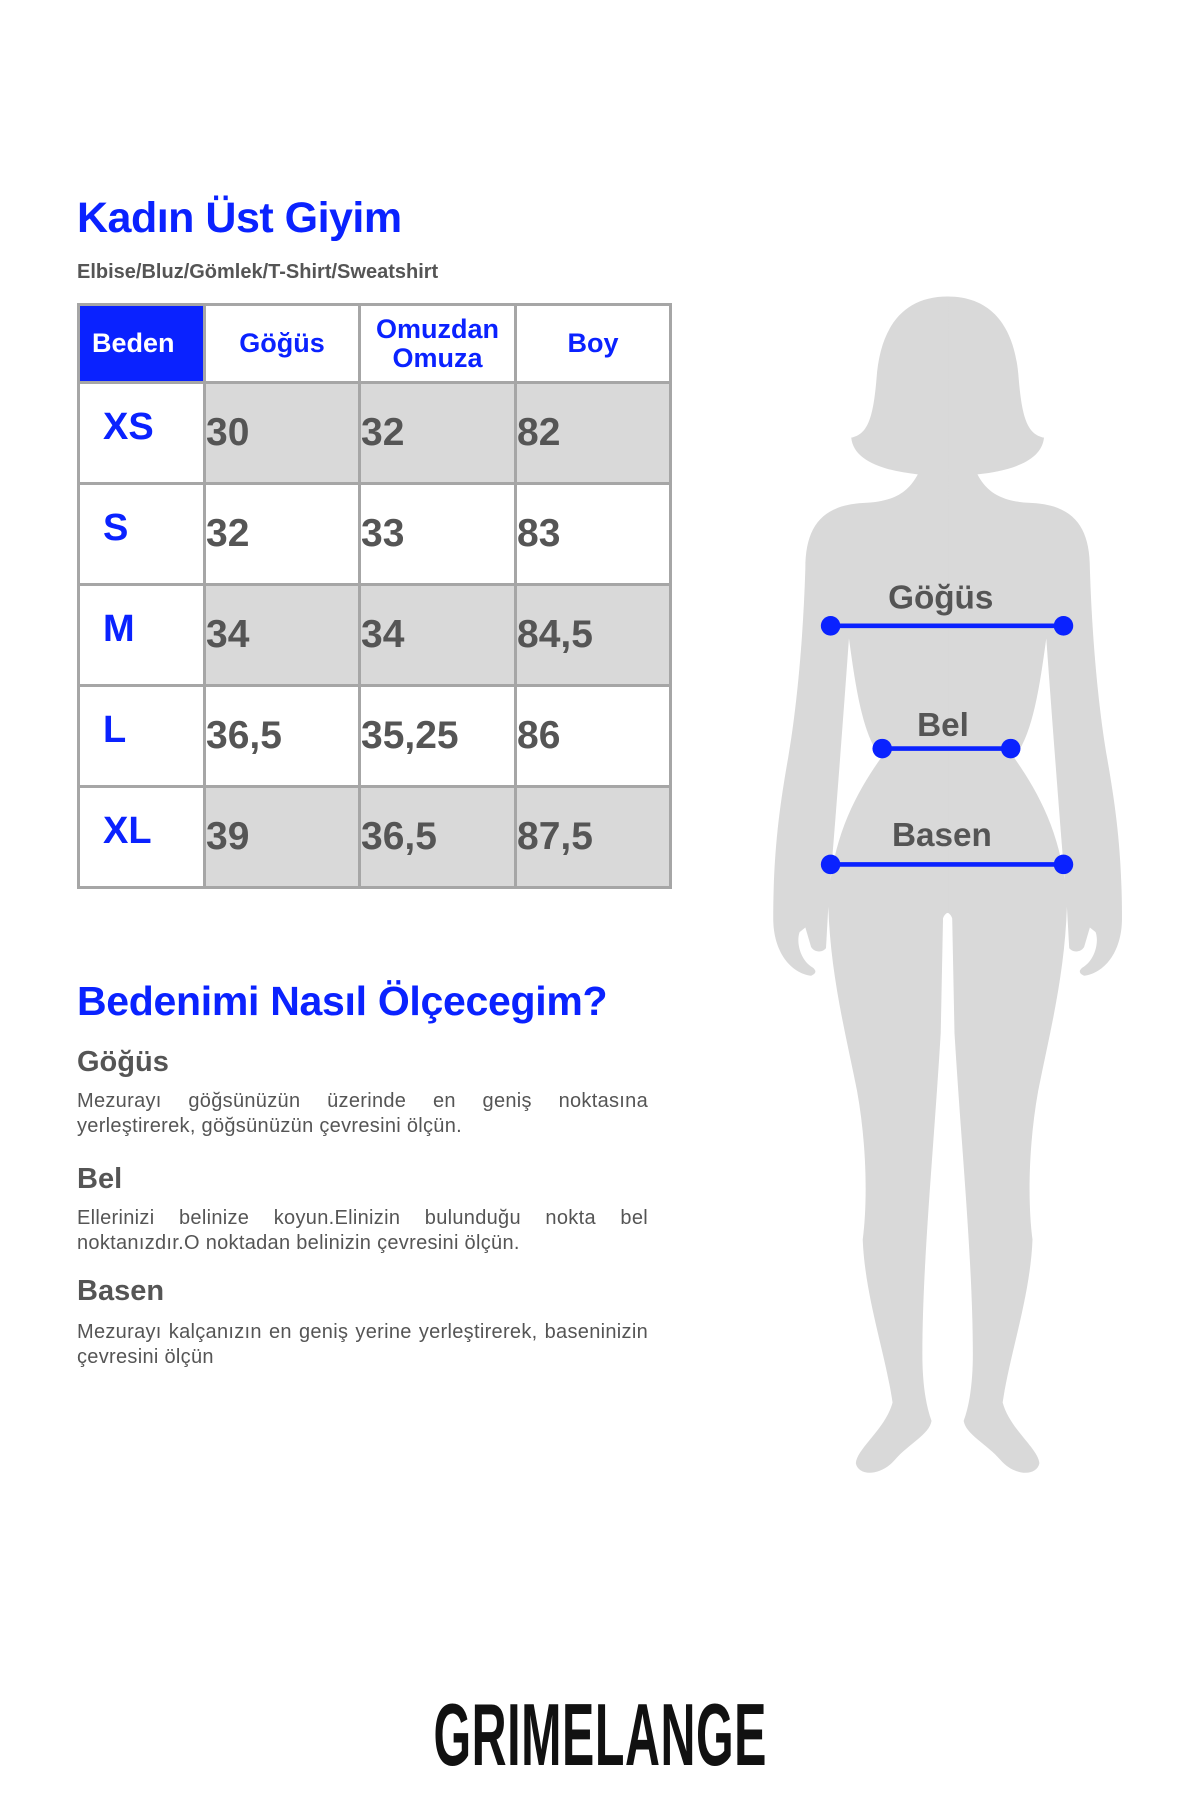 This screenshot has width=1200, height=1800. I want to click on header-omuz: Omuzdan Omuza, so click(437, 343).